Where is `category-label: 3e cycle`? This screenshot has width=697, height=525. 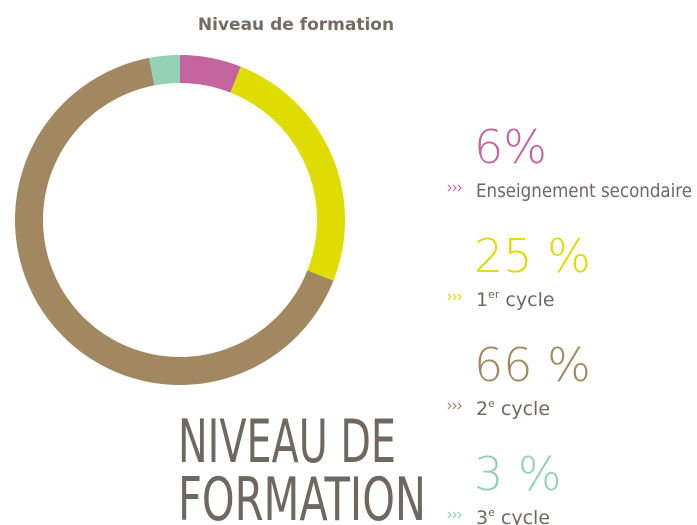
category-label: 3e cycle is located at coordinates (513, 515).